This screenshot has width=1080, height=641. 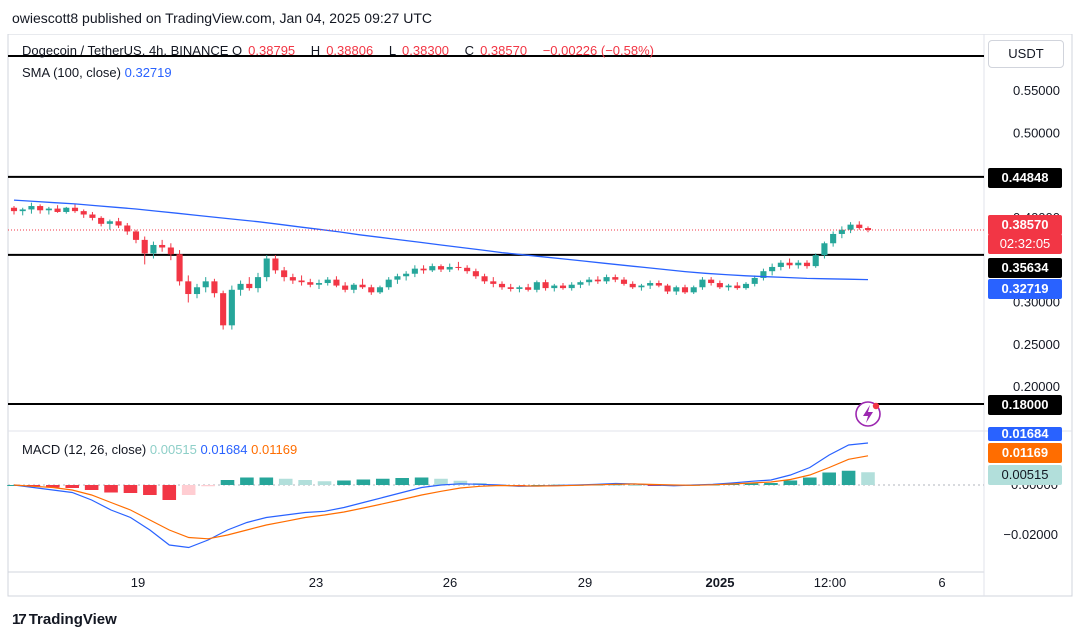 What do you see at coordinates (173, 449) in the screenshot?
I see `macd-hist-value: 0.00515` at bounding box center [173, 449].